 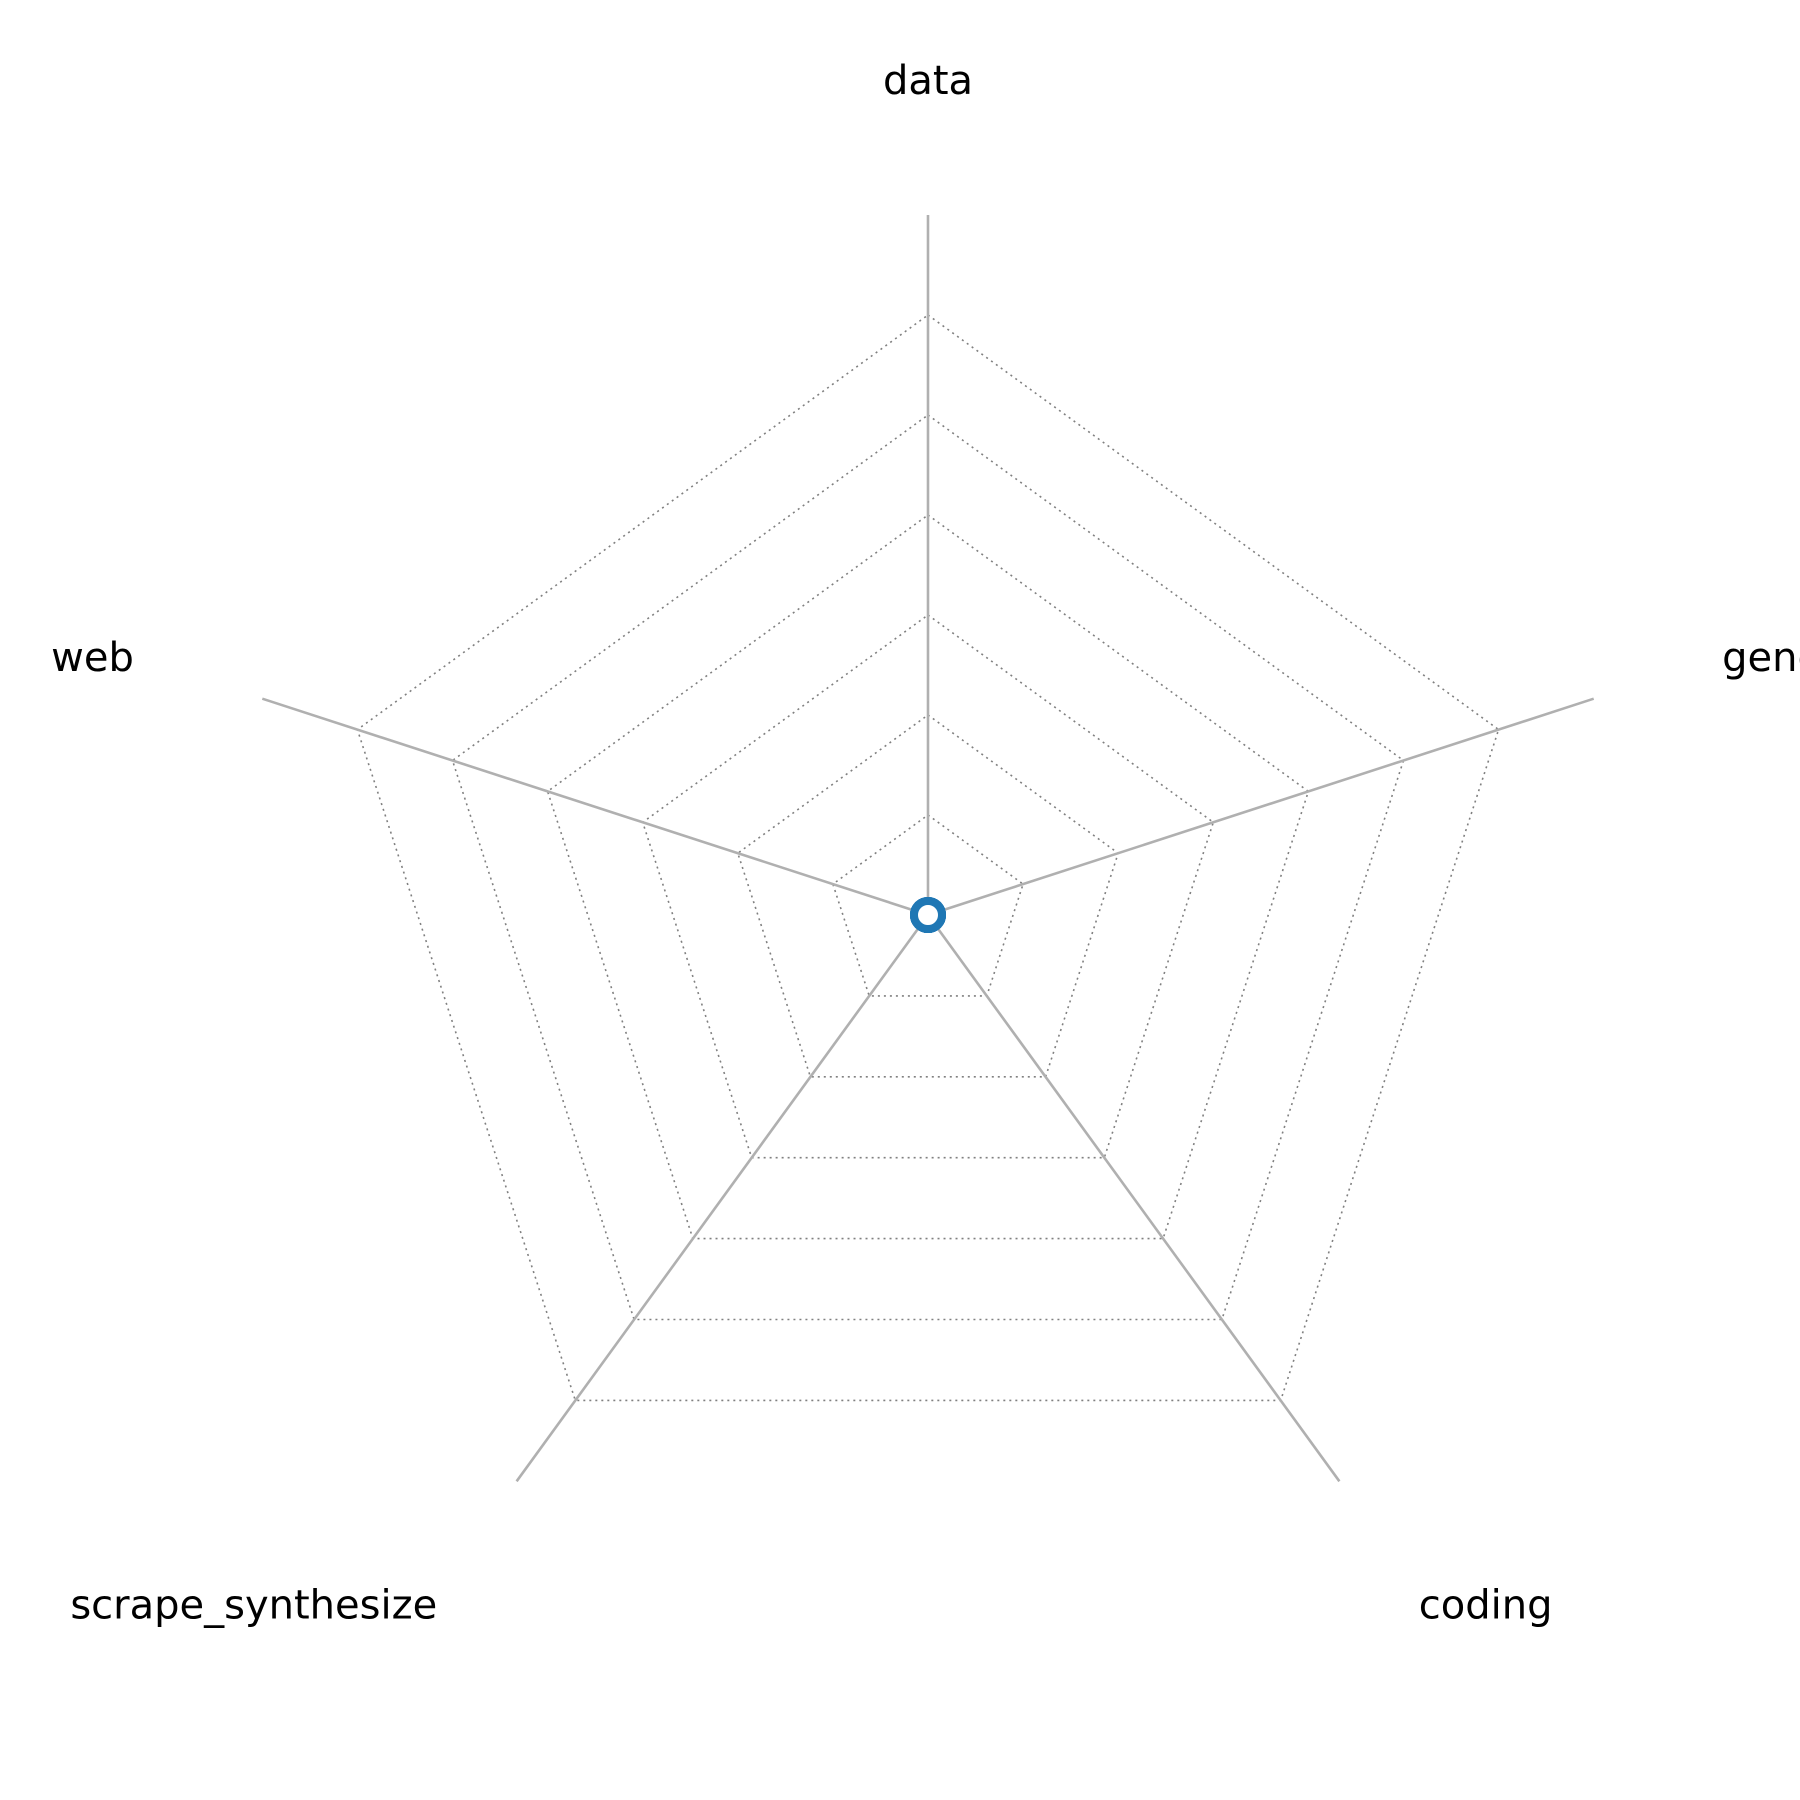 I want to click on axis-label-data: data, so click(x=928, y=81).